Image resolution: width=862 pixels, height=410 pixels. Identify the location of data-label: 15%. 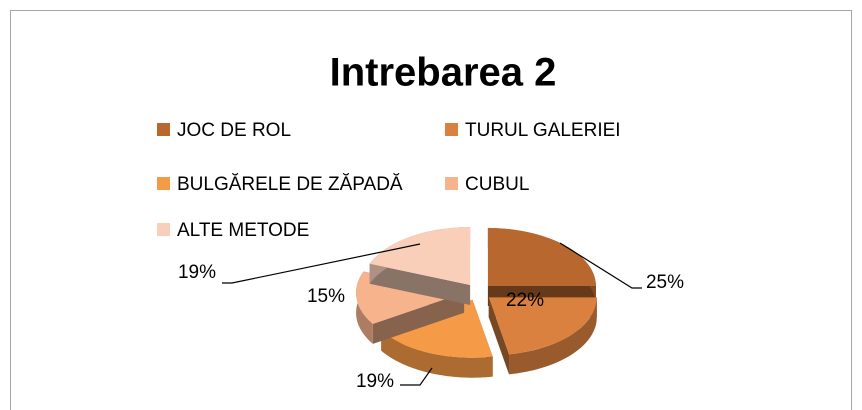
(326, 296).